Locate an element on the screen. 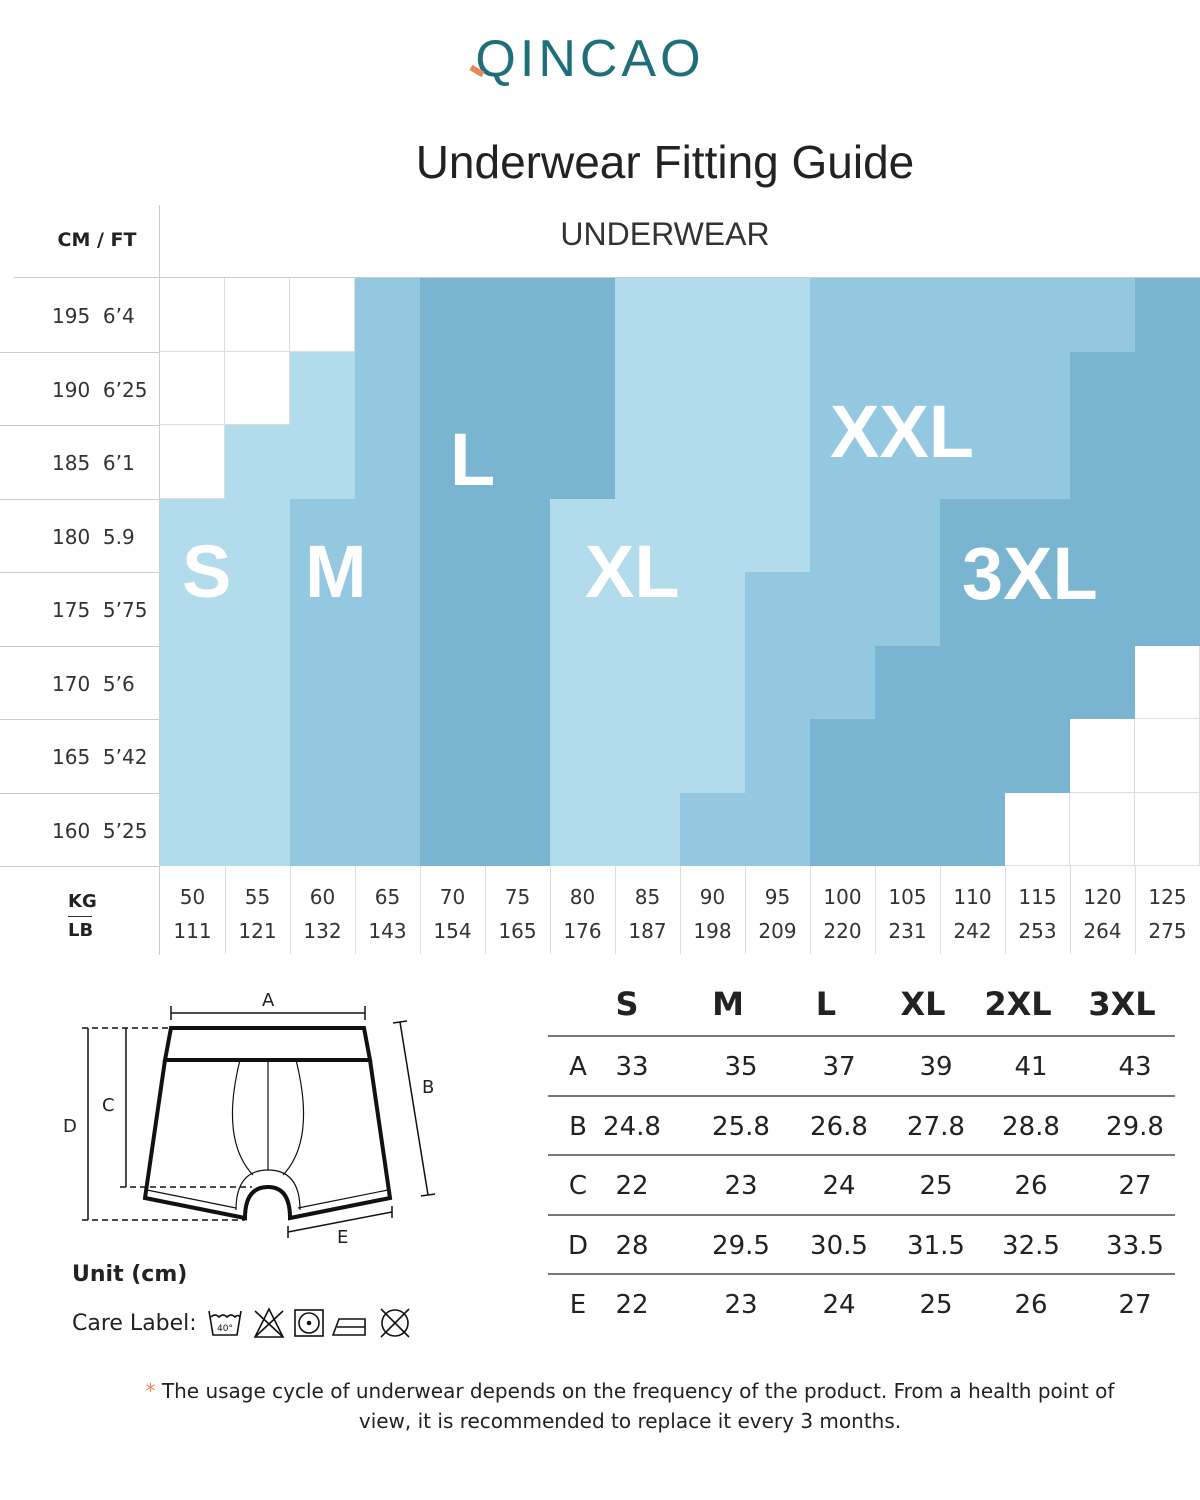 This screenshot has width=1200, height=1500. height-cm: 185 is located at coordinates (71, 463).